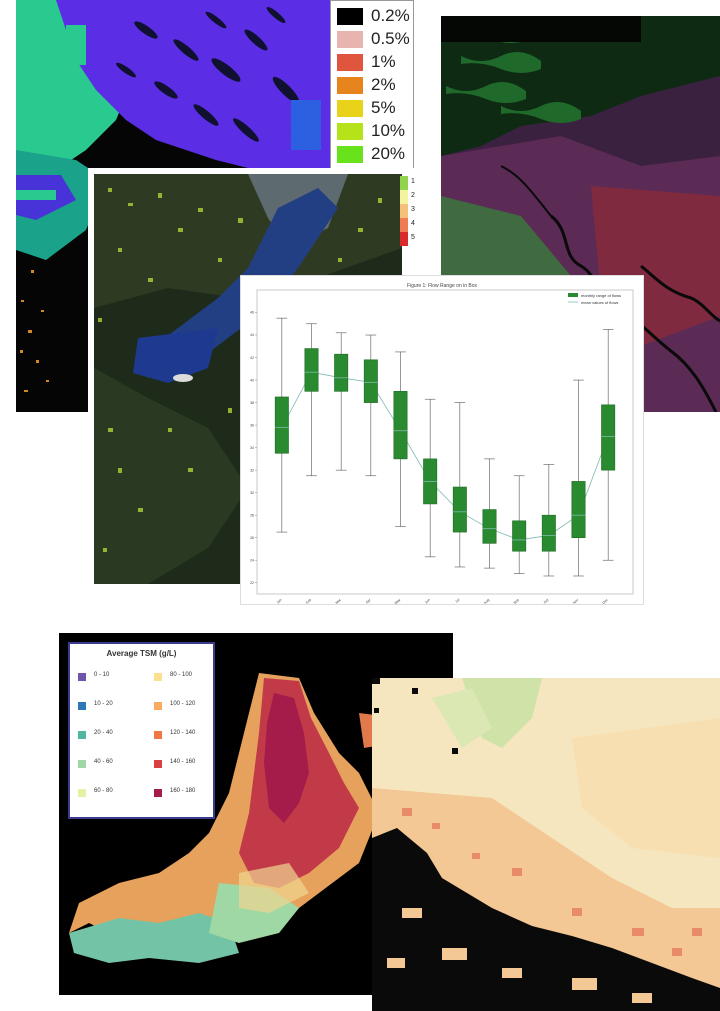 The width and height of the screenshot is (720, 1011). I want to click on y-tick-label: 36, so click(252, 425).